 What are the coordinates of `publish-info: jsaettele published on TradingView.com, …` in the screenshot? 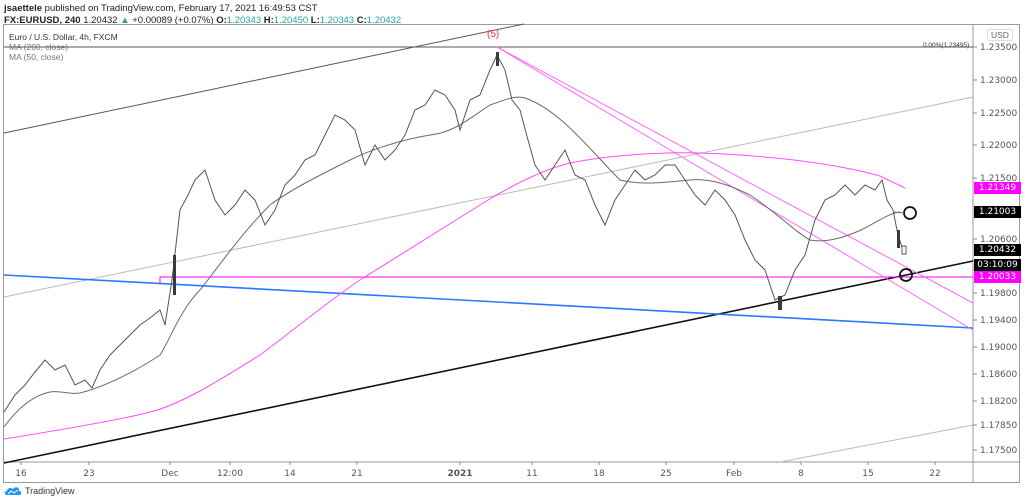 It's located at (161, 8).